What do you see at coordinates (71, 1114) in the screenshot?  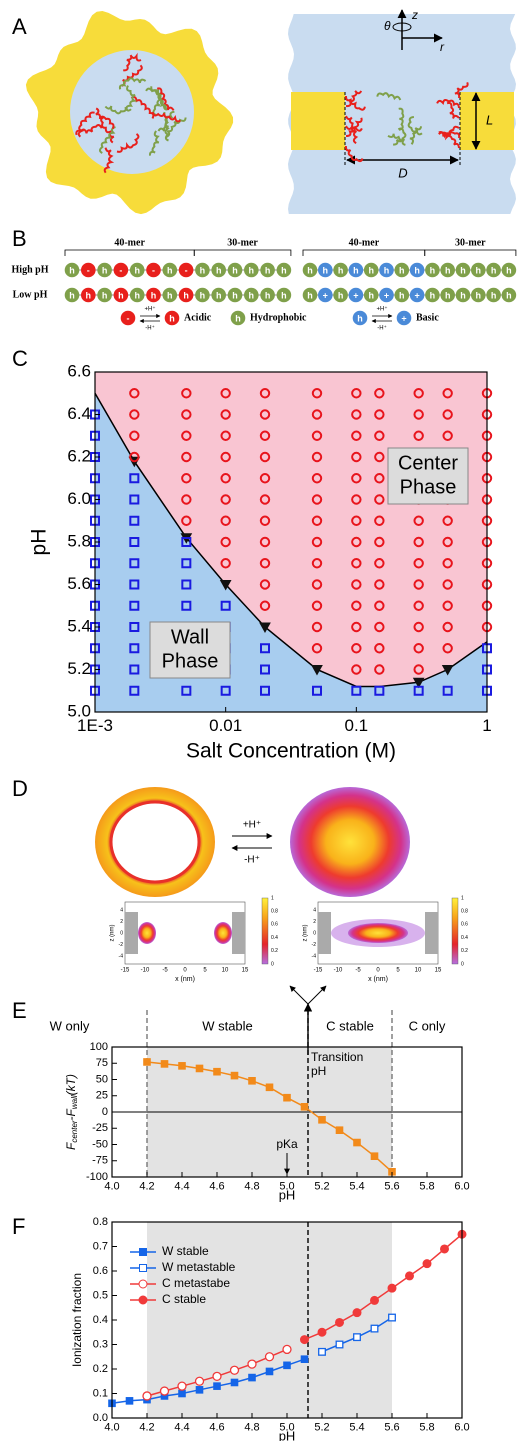 I see `y-axis-label-part: -F` at bounding box center [71, 1114].